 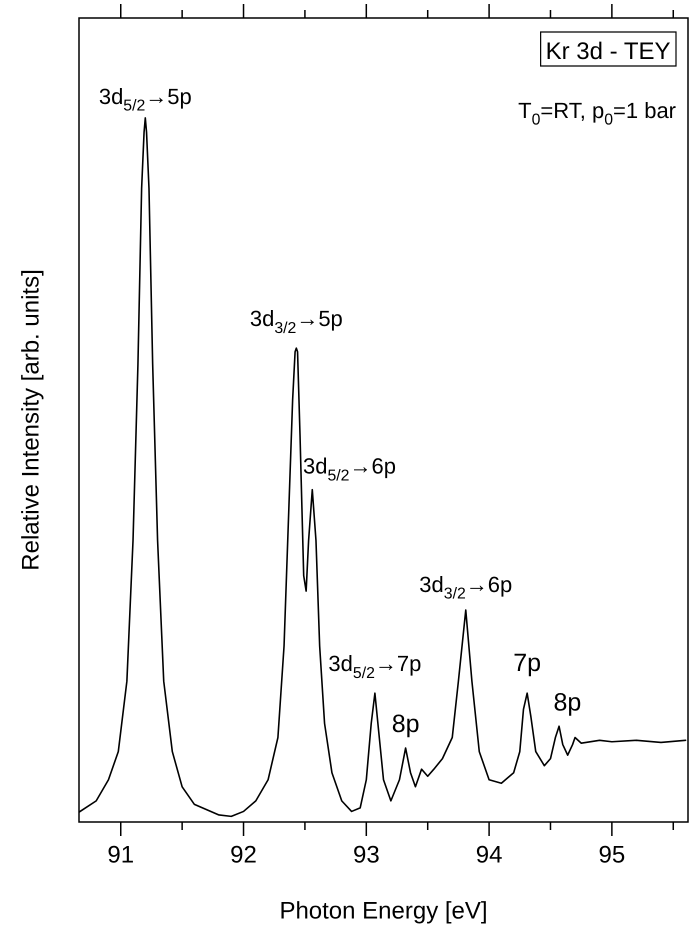 I want to click on annotation: 7p, so click(x=527, y=663).